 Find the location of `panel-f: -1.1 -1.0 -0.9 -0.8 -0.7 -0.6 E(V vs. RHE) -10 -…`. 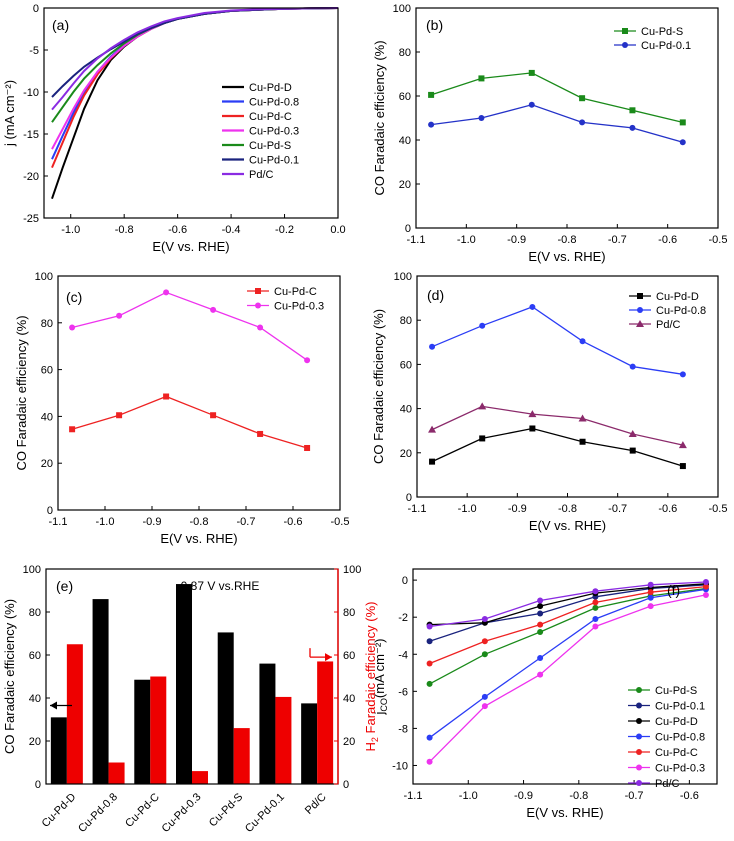

panel-f: -1.1 -1.0 -0.9 -0.8 -0.7 -0.6 E(V vs. RHE) -10 -… is located at coordinates (545, 694).